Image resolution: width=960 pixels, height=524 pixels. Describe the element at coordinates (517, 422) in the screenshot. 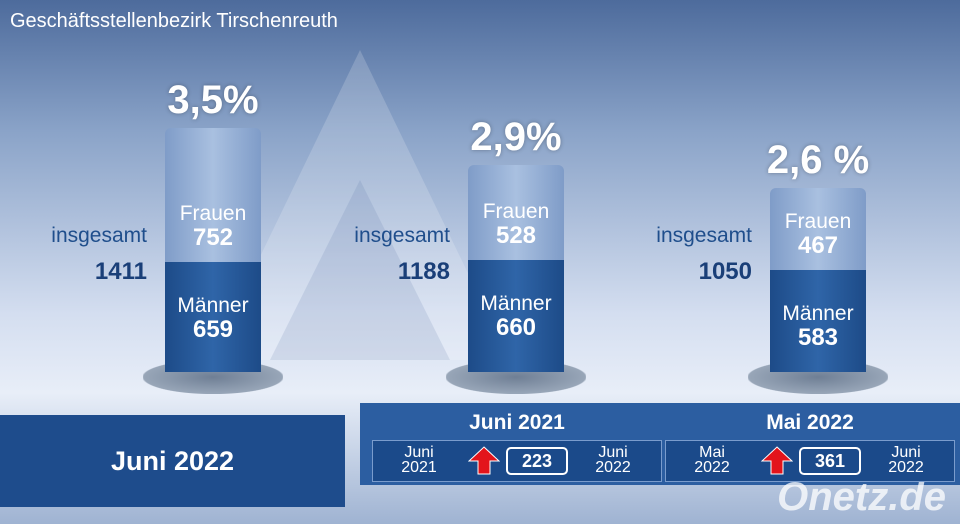

I see `comparison-title: Juni 2021` at that location.